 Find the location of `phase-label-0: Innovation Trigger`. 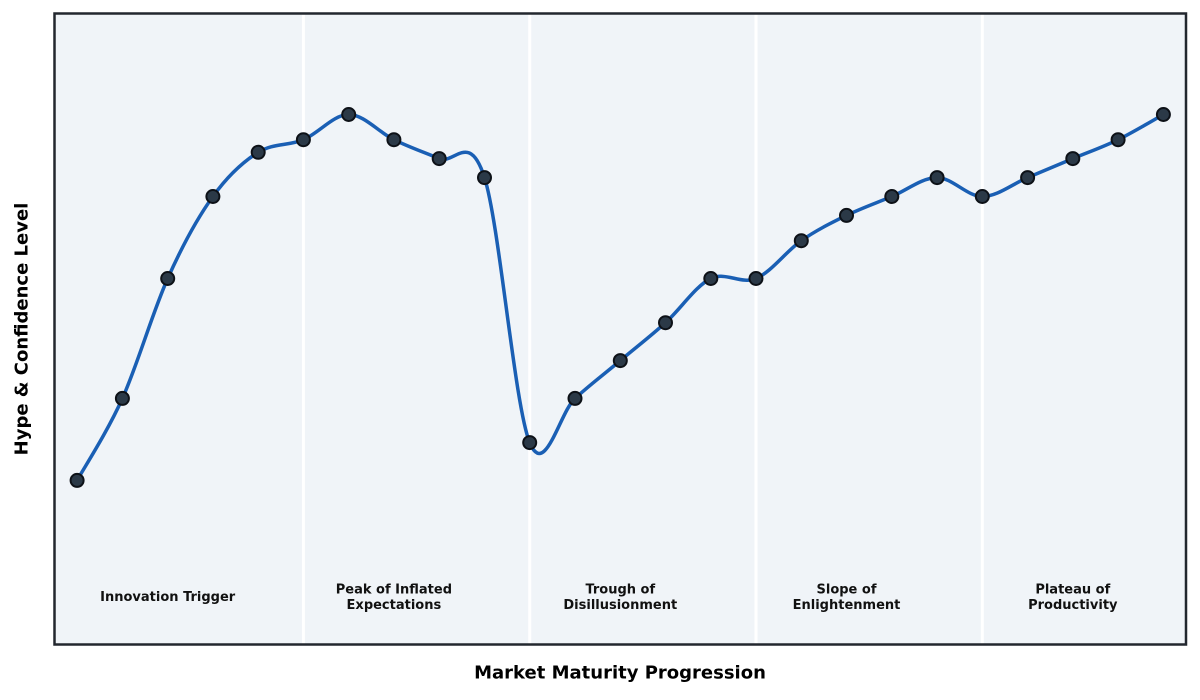

phase-label-0: Innovation Trigger is located at coordinates (168, 597).